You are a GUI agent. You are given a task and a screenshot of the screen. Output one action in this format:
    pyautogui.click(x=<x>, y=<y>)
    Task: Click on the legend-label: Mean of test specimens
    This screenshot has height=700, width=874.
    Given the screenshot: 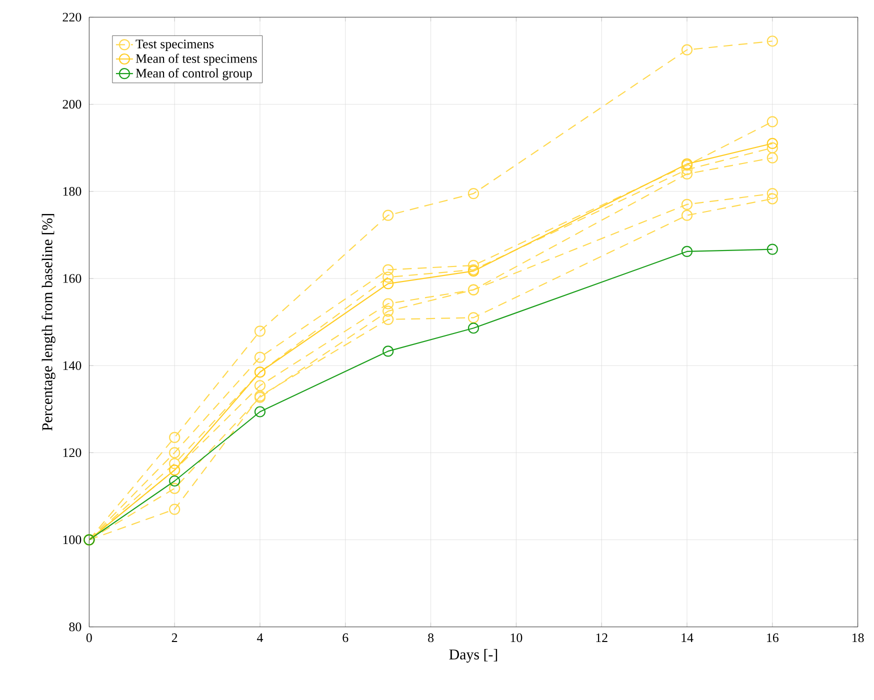 What is the action you would take?
    pyautogui.click(x=196, y=60)
    